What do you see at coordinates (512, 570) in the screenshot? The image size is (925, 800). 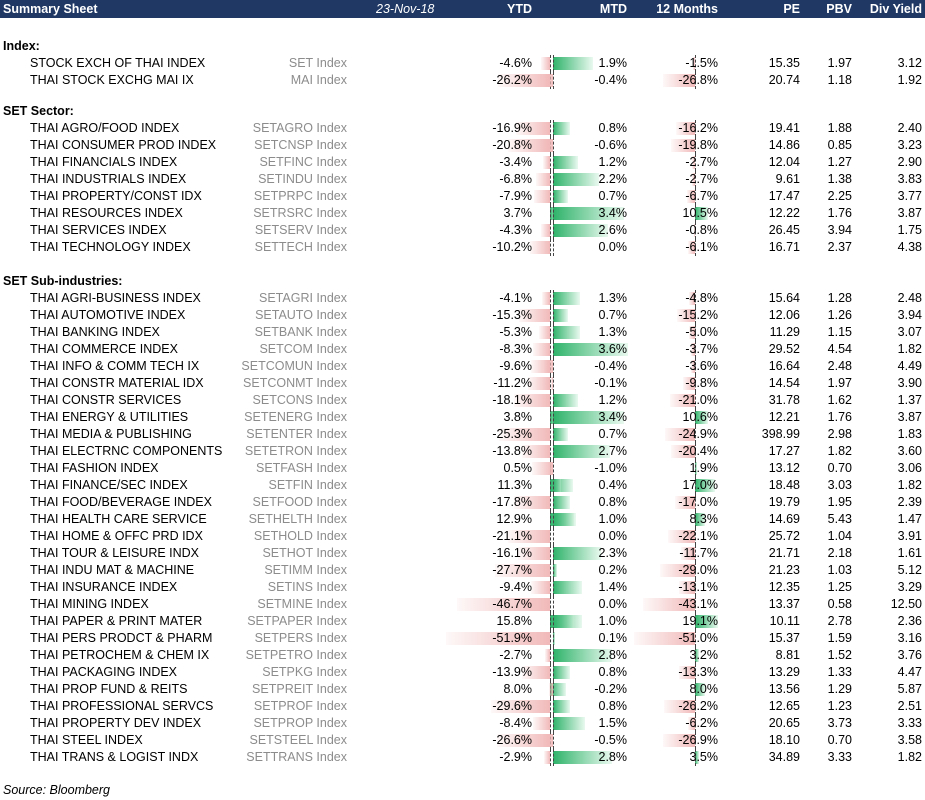 I see `ytd-value: -27.7%` at bounding box center [512, 570].